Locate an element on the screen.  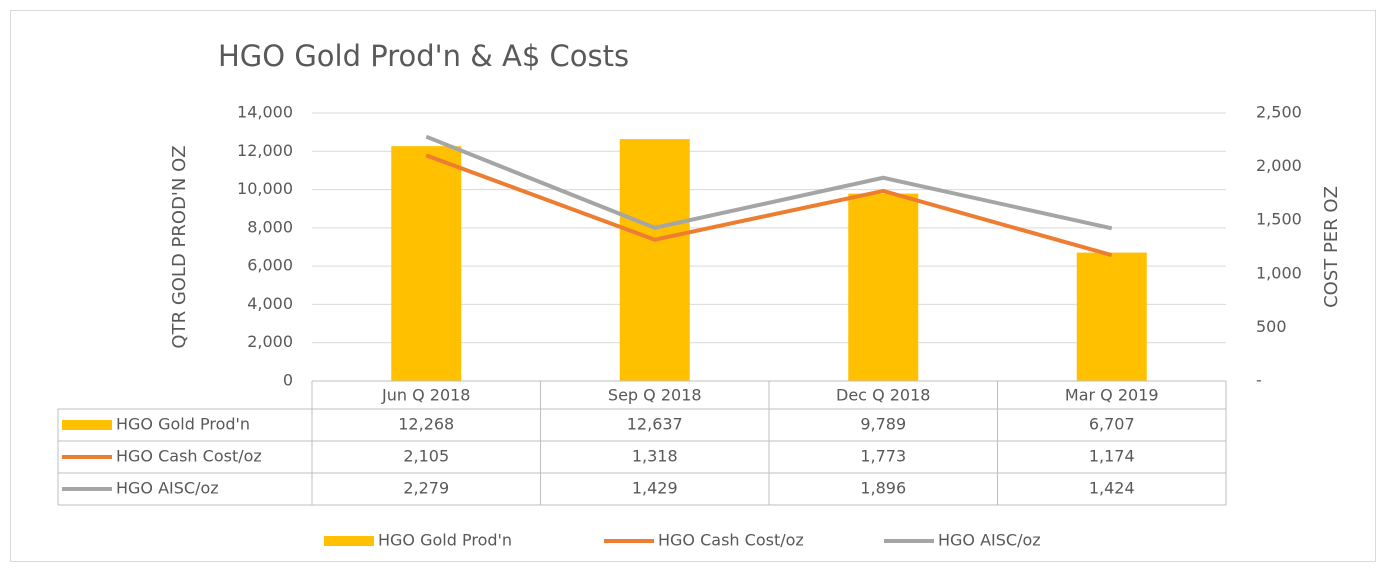
table-cell: 1,429 is located at coordinates (655, 488).